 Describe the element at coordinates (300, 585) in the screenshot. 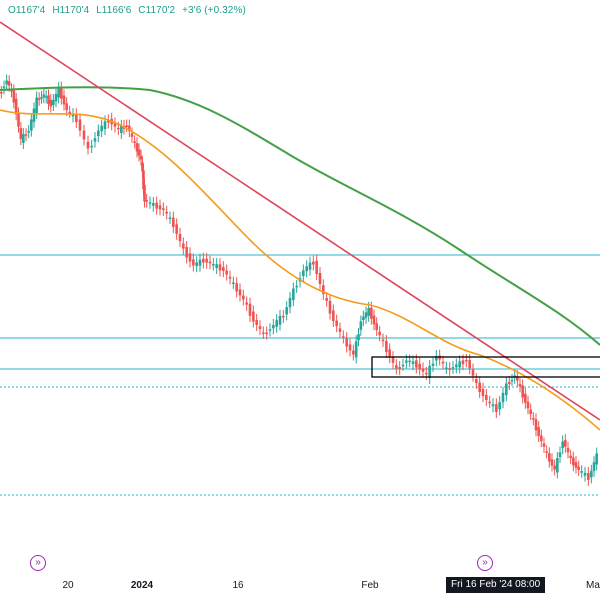

I see `time-axis: 20 2024 16 Feb Ma` at that location.